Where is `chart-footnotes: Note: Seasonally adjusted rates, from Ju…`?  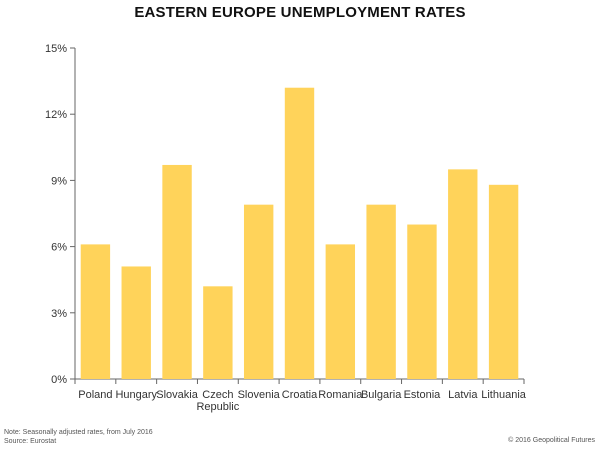 chart-footnotes: Note: Seasonally adjusted rates, from Ju… is located at coordinates (78, 437).